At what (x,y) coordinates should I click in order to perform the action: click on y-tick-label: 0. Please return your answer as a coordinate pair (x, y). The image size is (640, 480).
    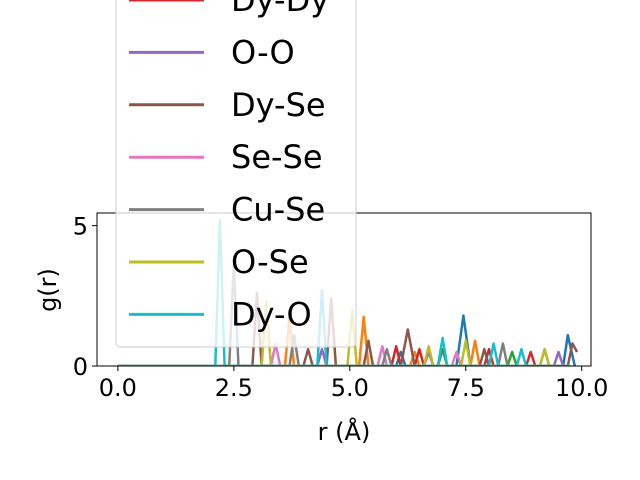
    Looking at the image, I should click on (80, 367).